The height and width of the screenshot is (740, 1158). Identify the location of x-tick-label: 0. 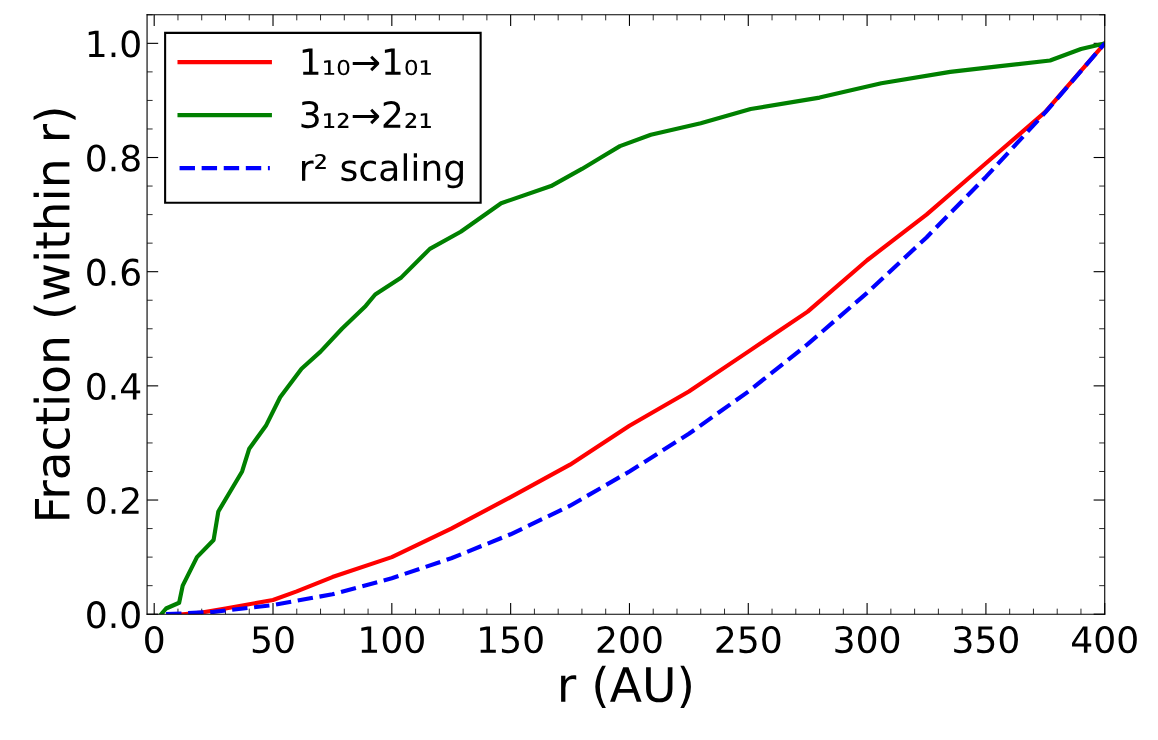
(154, 639).